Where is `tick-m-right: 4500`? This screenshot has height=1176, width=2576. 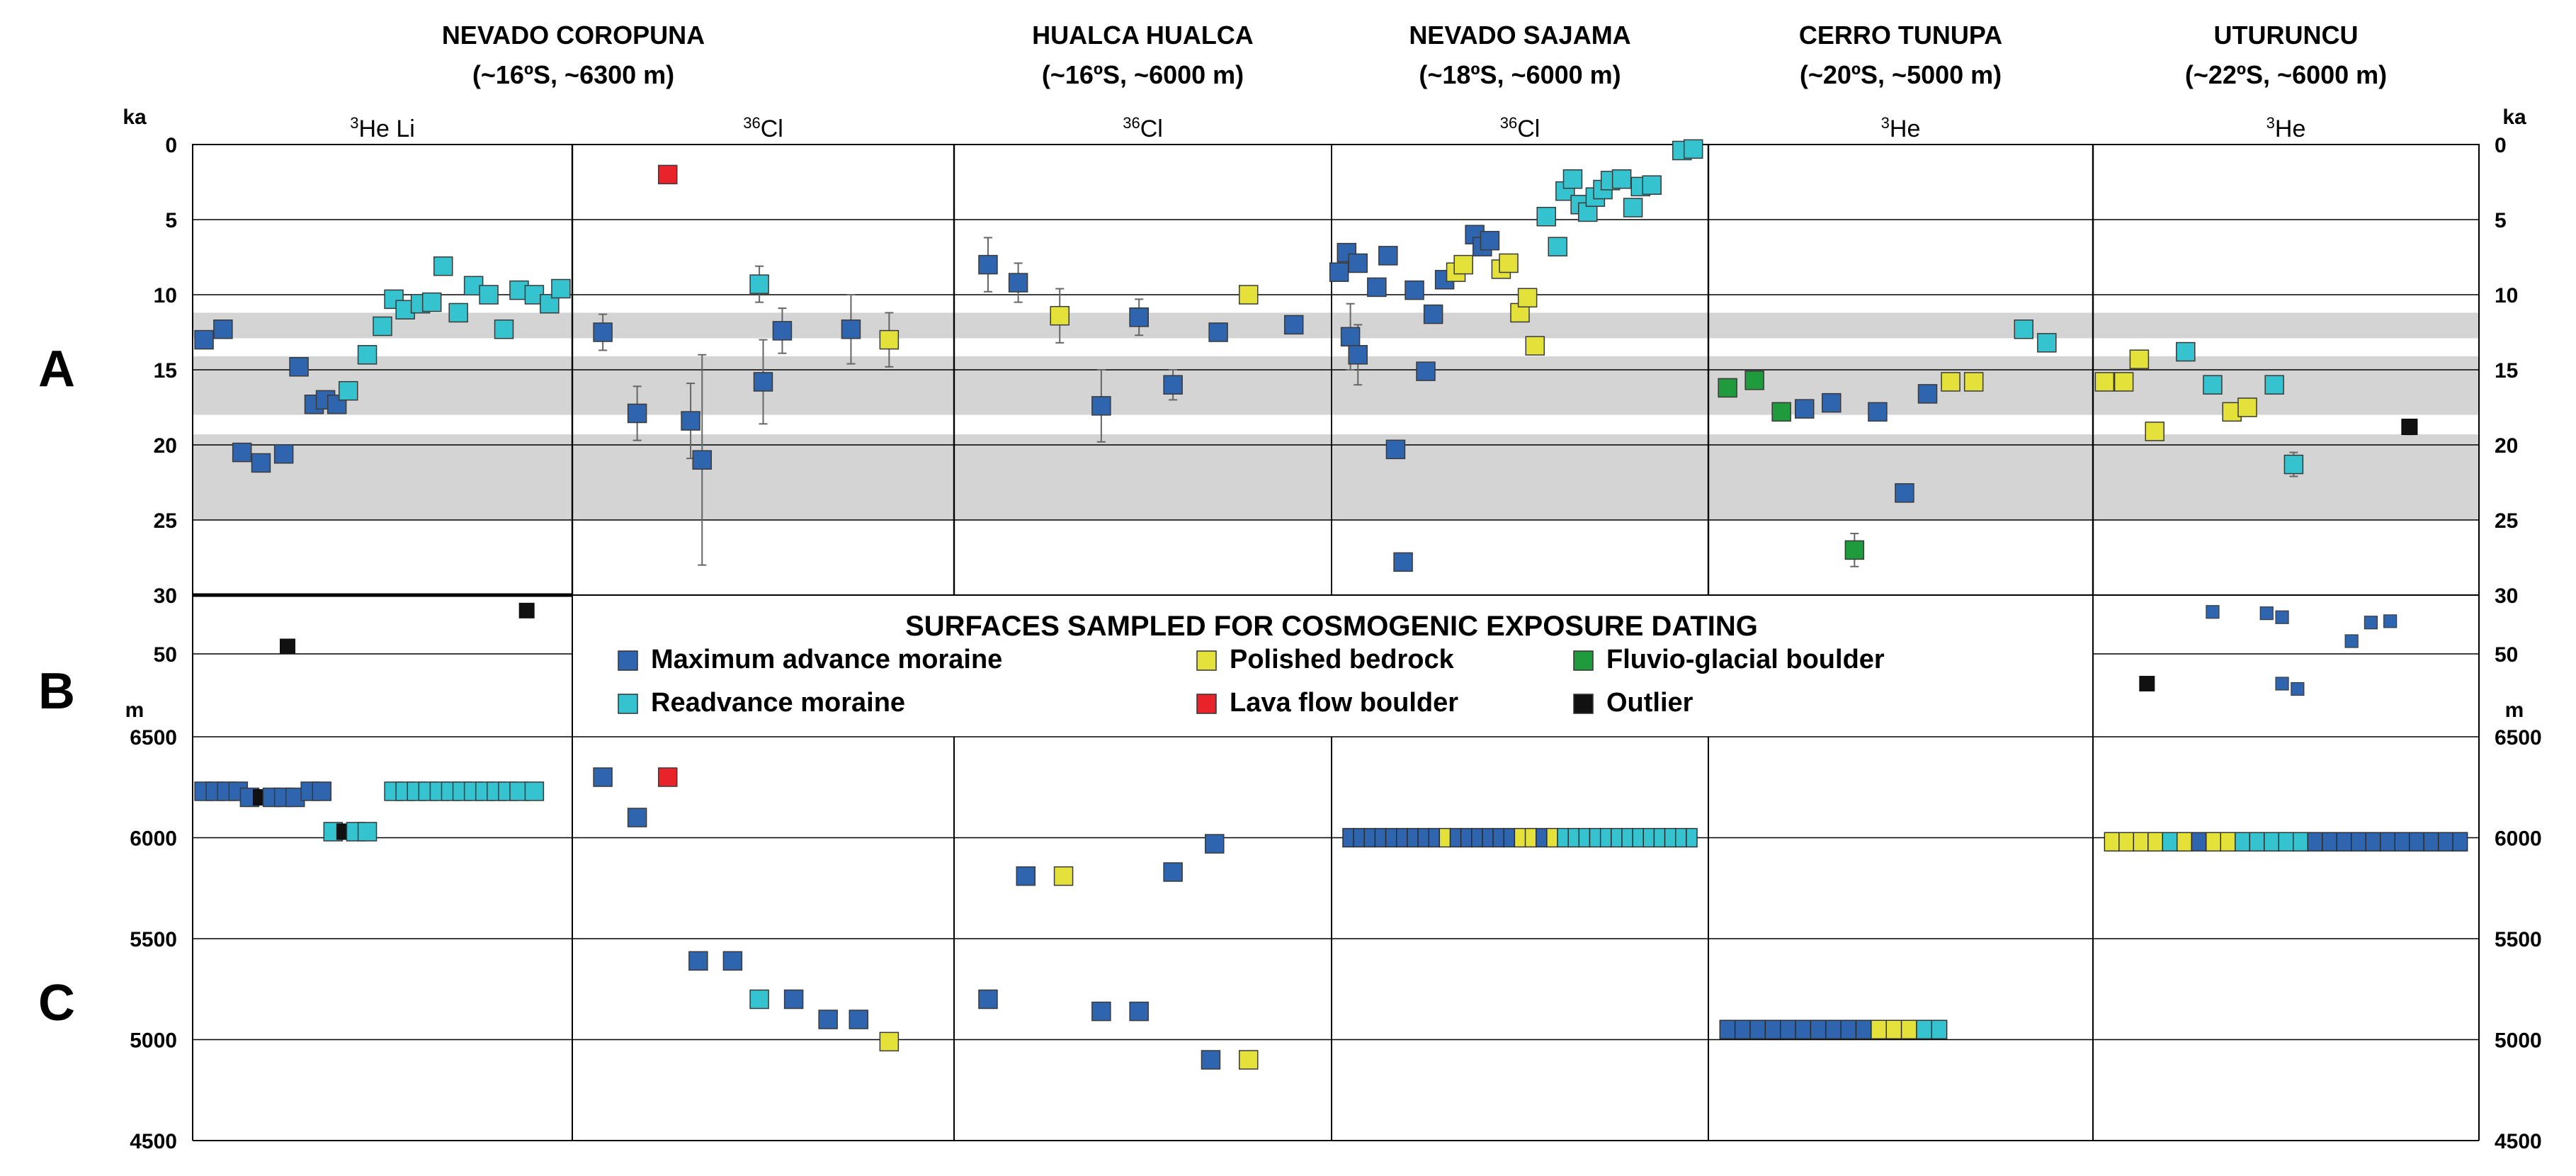
tick-m-right: 4500 is located at coordinates (2518, 1141).